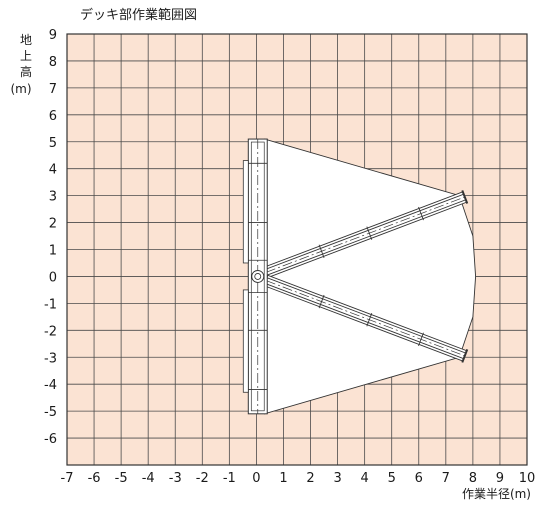 Image resolution: width=541 pixels, height=508 pixels. What do you see at coordinates (94, 478) in the screenshot?
I see `x-tick-label: -6` at bounding box center [94, 478].